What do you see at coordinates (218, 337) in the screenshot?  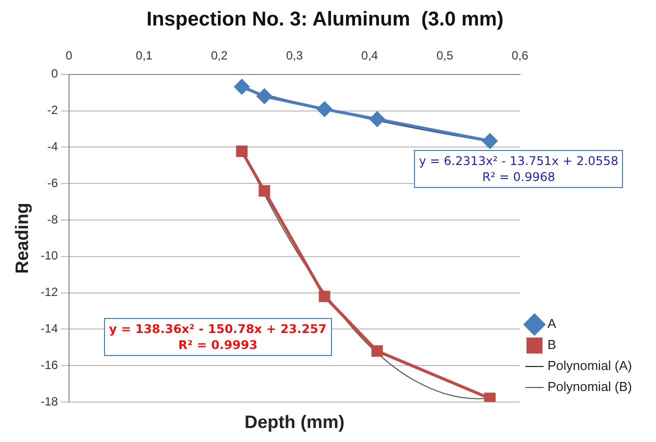 I see `annotation: y = 138.36x² - 150.78x + 23.257 R² = 0.9993` at bounding box center [218, 337].